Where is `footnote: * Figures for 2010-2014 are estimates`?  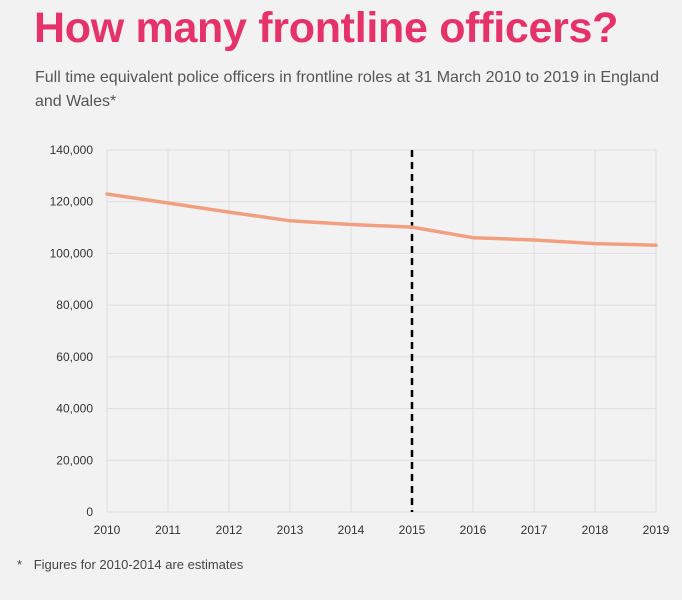
footnote: * Figures for 2010-2014 are estimates is located at coordinates (130, 564).